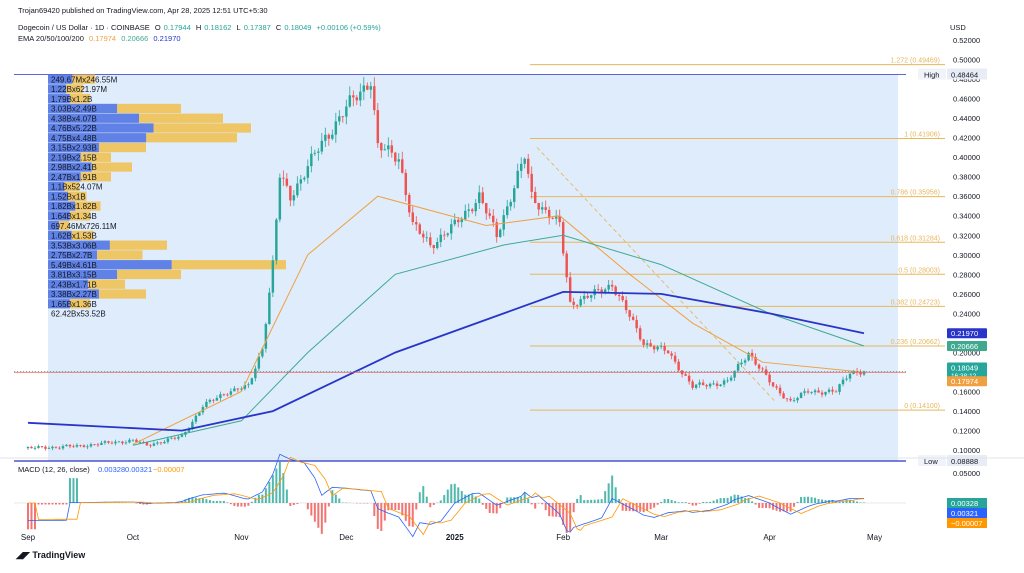  What do you see at coordinates (932, 460) in the screenshot?
I see `range-low-tag` at bounding box center [932, 460].